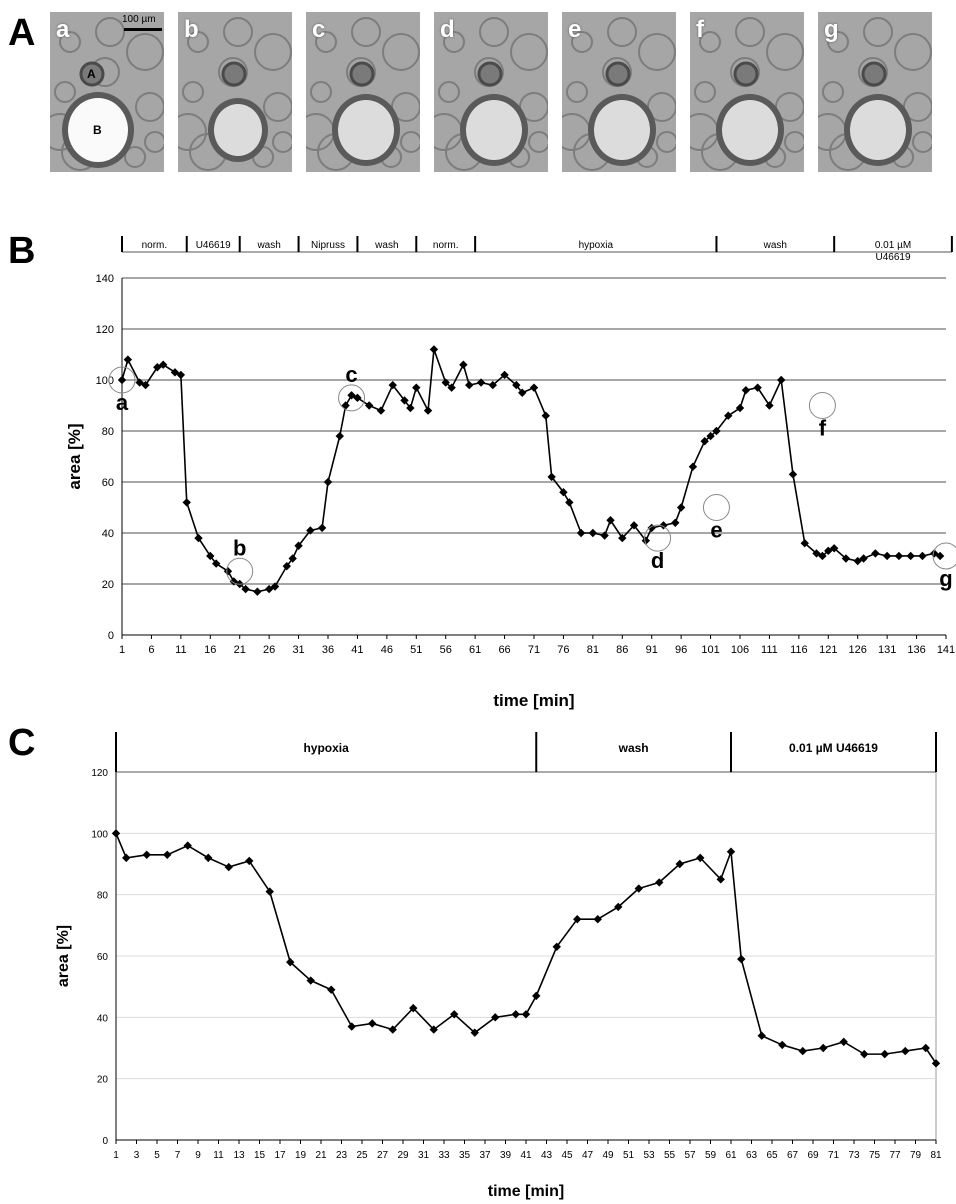 This screenshot has height=1204, width=956. What do you see at coordinates (649, 1155) in the screenshot?
I see `x-tick-label: 53` at bounding box center [649, 1155].